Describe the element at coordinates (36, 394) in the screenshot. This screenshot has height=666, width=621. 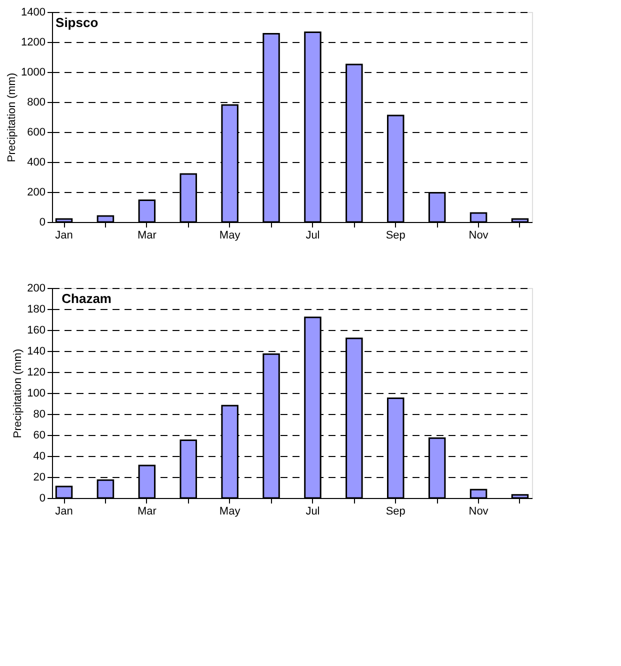
I see `y-tick-label: 100` at that location.